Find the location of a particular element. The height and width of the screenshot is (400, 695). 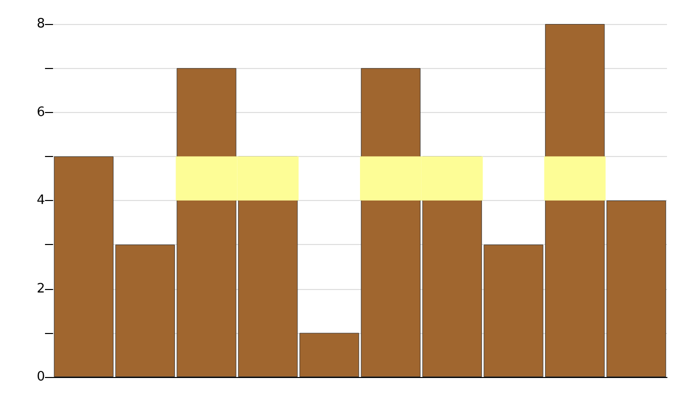

y-tick-label: 0 is located at coordinates (40, 377).